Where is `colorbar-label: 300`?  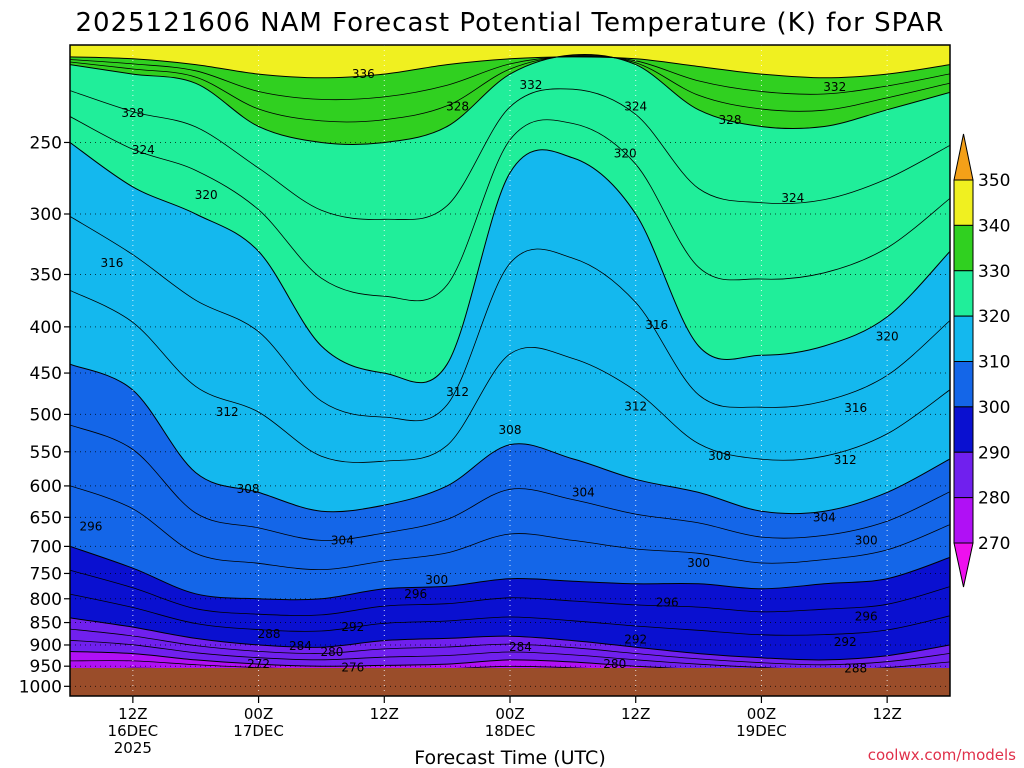 colorbar-label: 300 is located at coordinates (994, 408).